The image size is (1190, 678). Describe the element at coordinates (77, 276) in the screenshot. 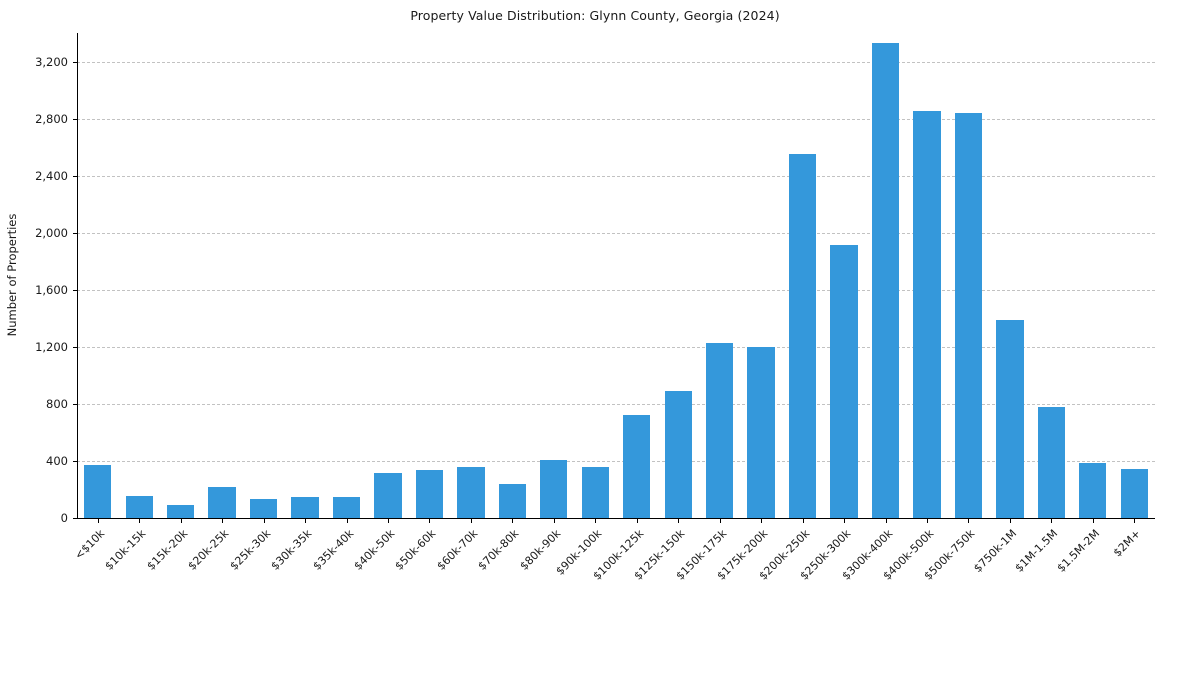

I see `y-axis-spine` at that location.